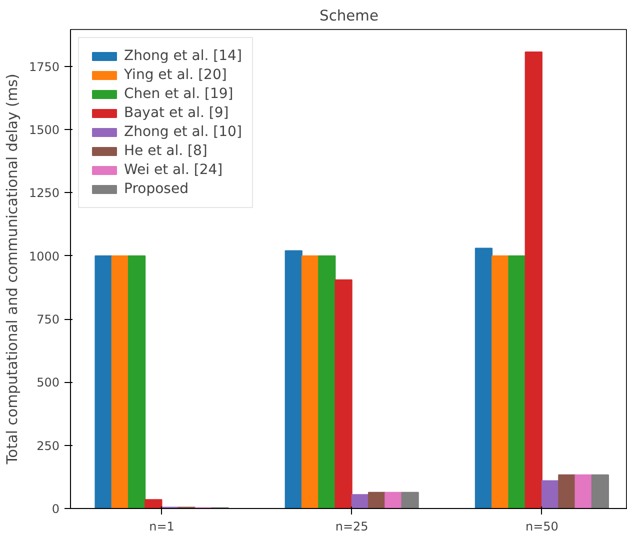  I want to click on y-tick-label: 250, so click(48, 445).